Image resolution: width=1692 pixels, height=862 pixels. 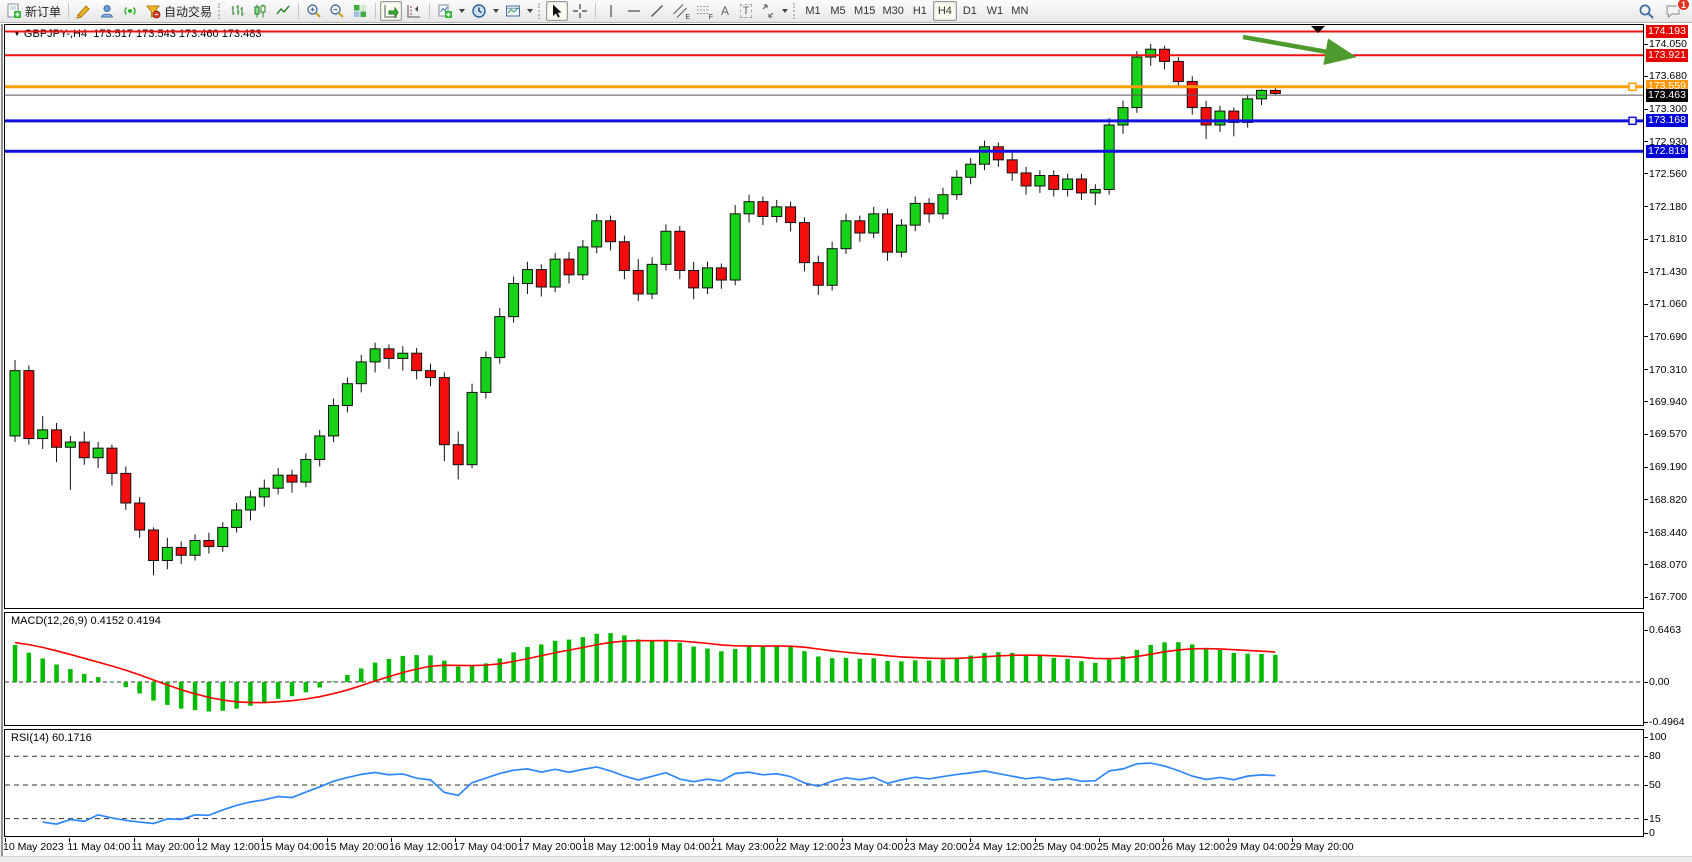 I want to click on channel-tool-button: E, so click(x=680, y=11).